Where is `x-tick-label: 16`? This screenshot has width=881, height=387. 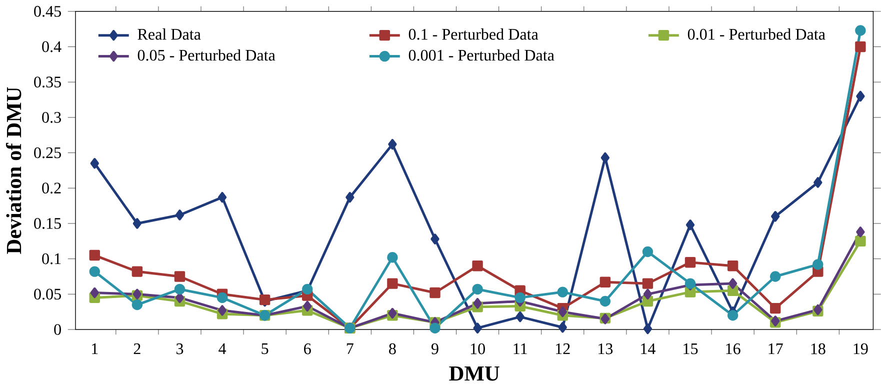
x-tick-label: 16 is located at coordinates (733, 349).